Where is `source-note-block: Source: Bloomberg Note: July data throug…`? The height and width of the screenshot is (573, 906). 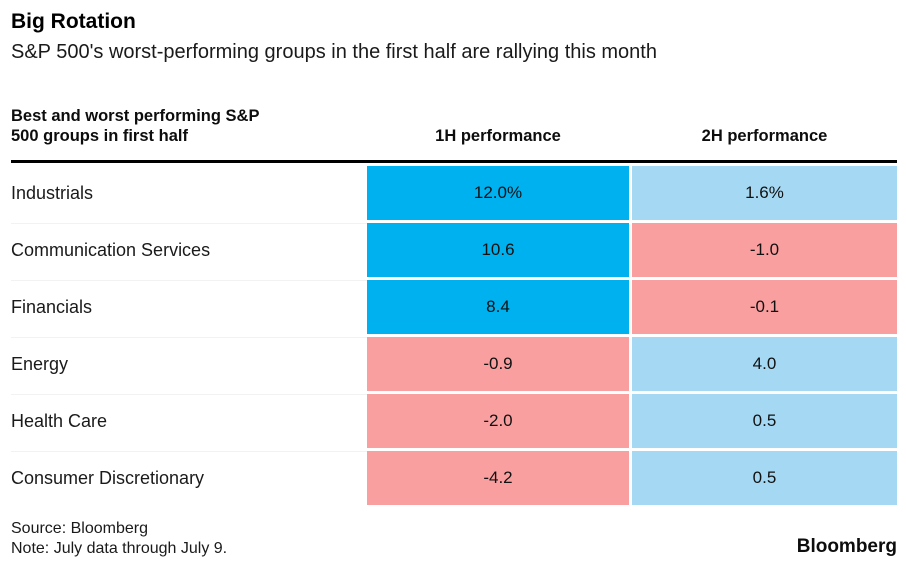
source-note-block: Source: Bloomberg Note: July data throug… is located at coordinates (119, 539).